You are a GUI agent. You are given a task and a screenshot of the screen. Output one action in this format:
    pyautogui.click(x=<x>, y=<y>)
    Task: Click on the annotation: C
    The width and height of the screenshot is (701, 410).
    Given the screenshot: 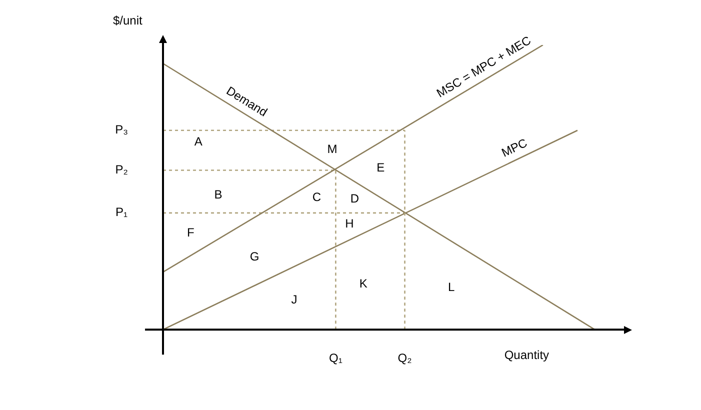 What is the action you would take?
    pyautogui.click(x=317, y=197)
    